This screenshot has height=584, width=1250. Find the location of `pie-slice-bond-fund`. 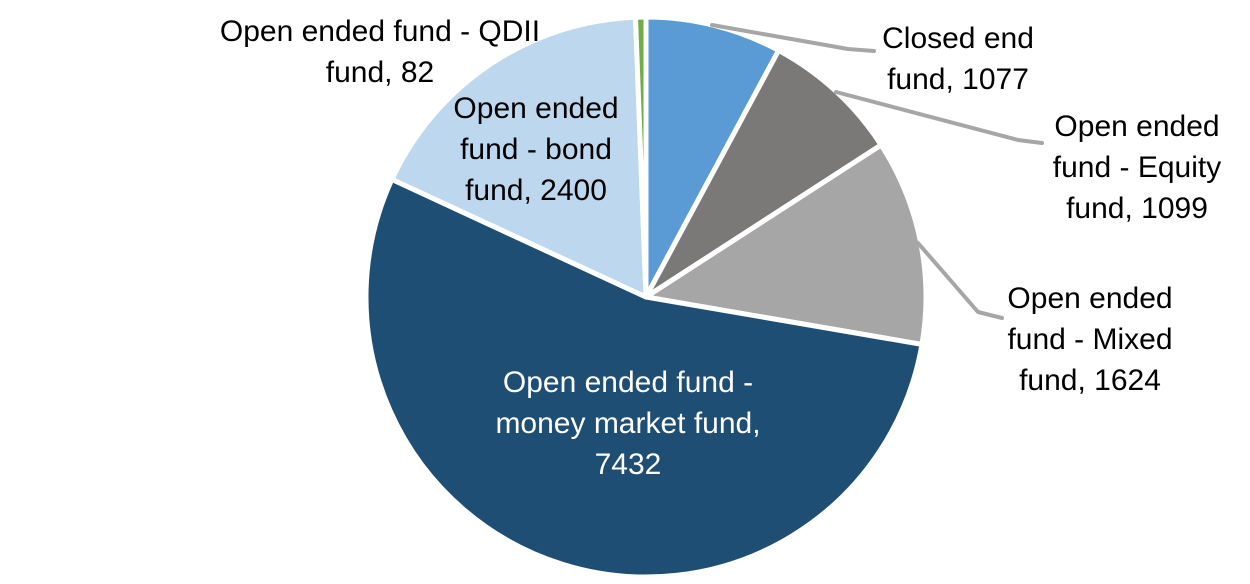

pie-slice-bond-fund is located at coordinates (519, 157).